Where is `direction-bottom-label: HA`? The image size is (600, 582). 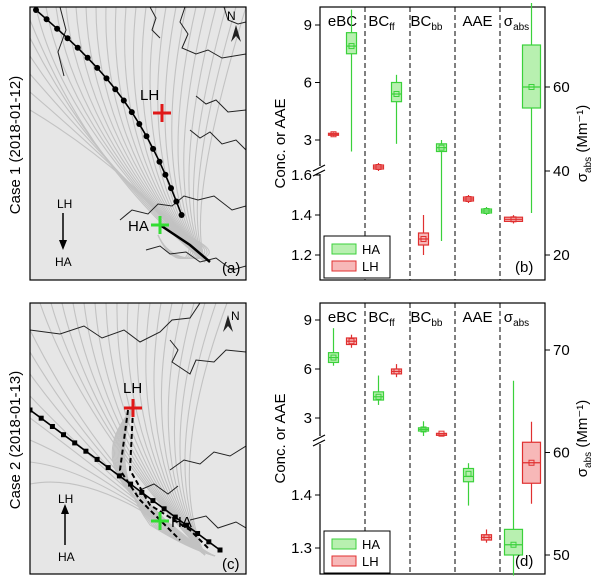
direction-bottom-label: HA is located at coordinates (66, 557).